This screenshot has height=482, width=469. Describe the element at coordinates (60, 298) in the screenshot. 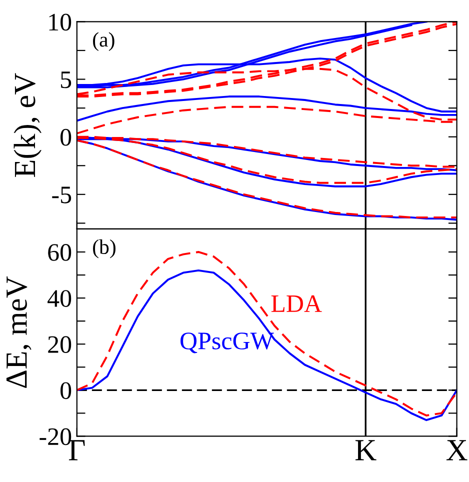

I see `y-tick-label: 40` at that location.